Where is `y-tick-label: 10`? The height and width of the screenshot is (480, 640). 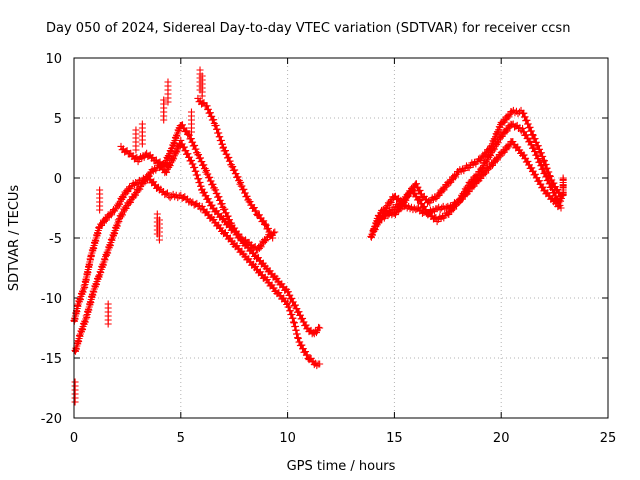 y-tick-label: 10 is located at coordinates (53, 59).